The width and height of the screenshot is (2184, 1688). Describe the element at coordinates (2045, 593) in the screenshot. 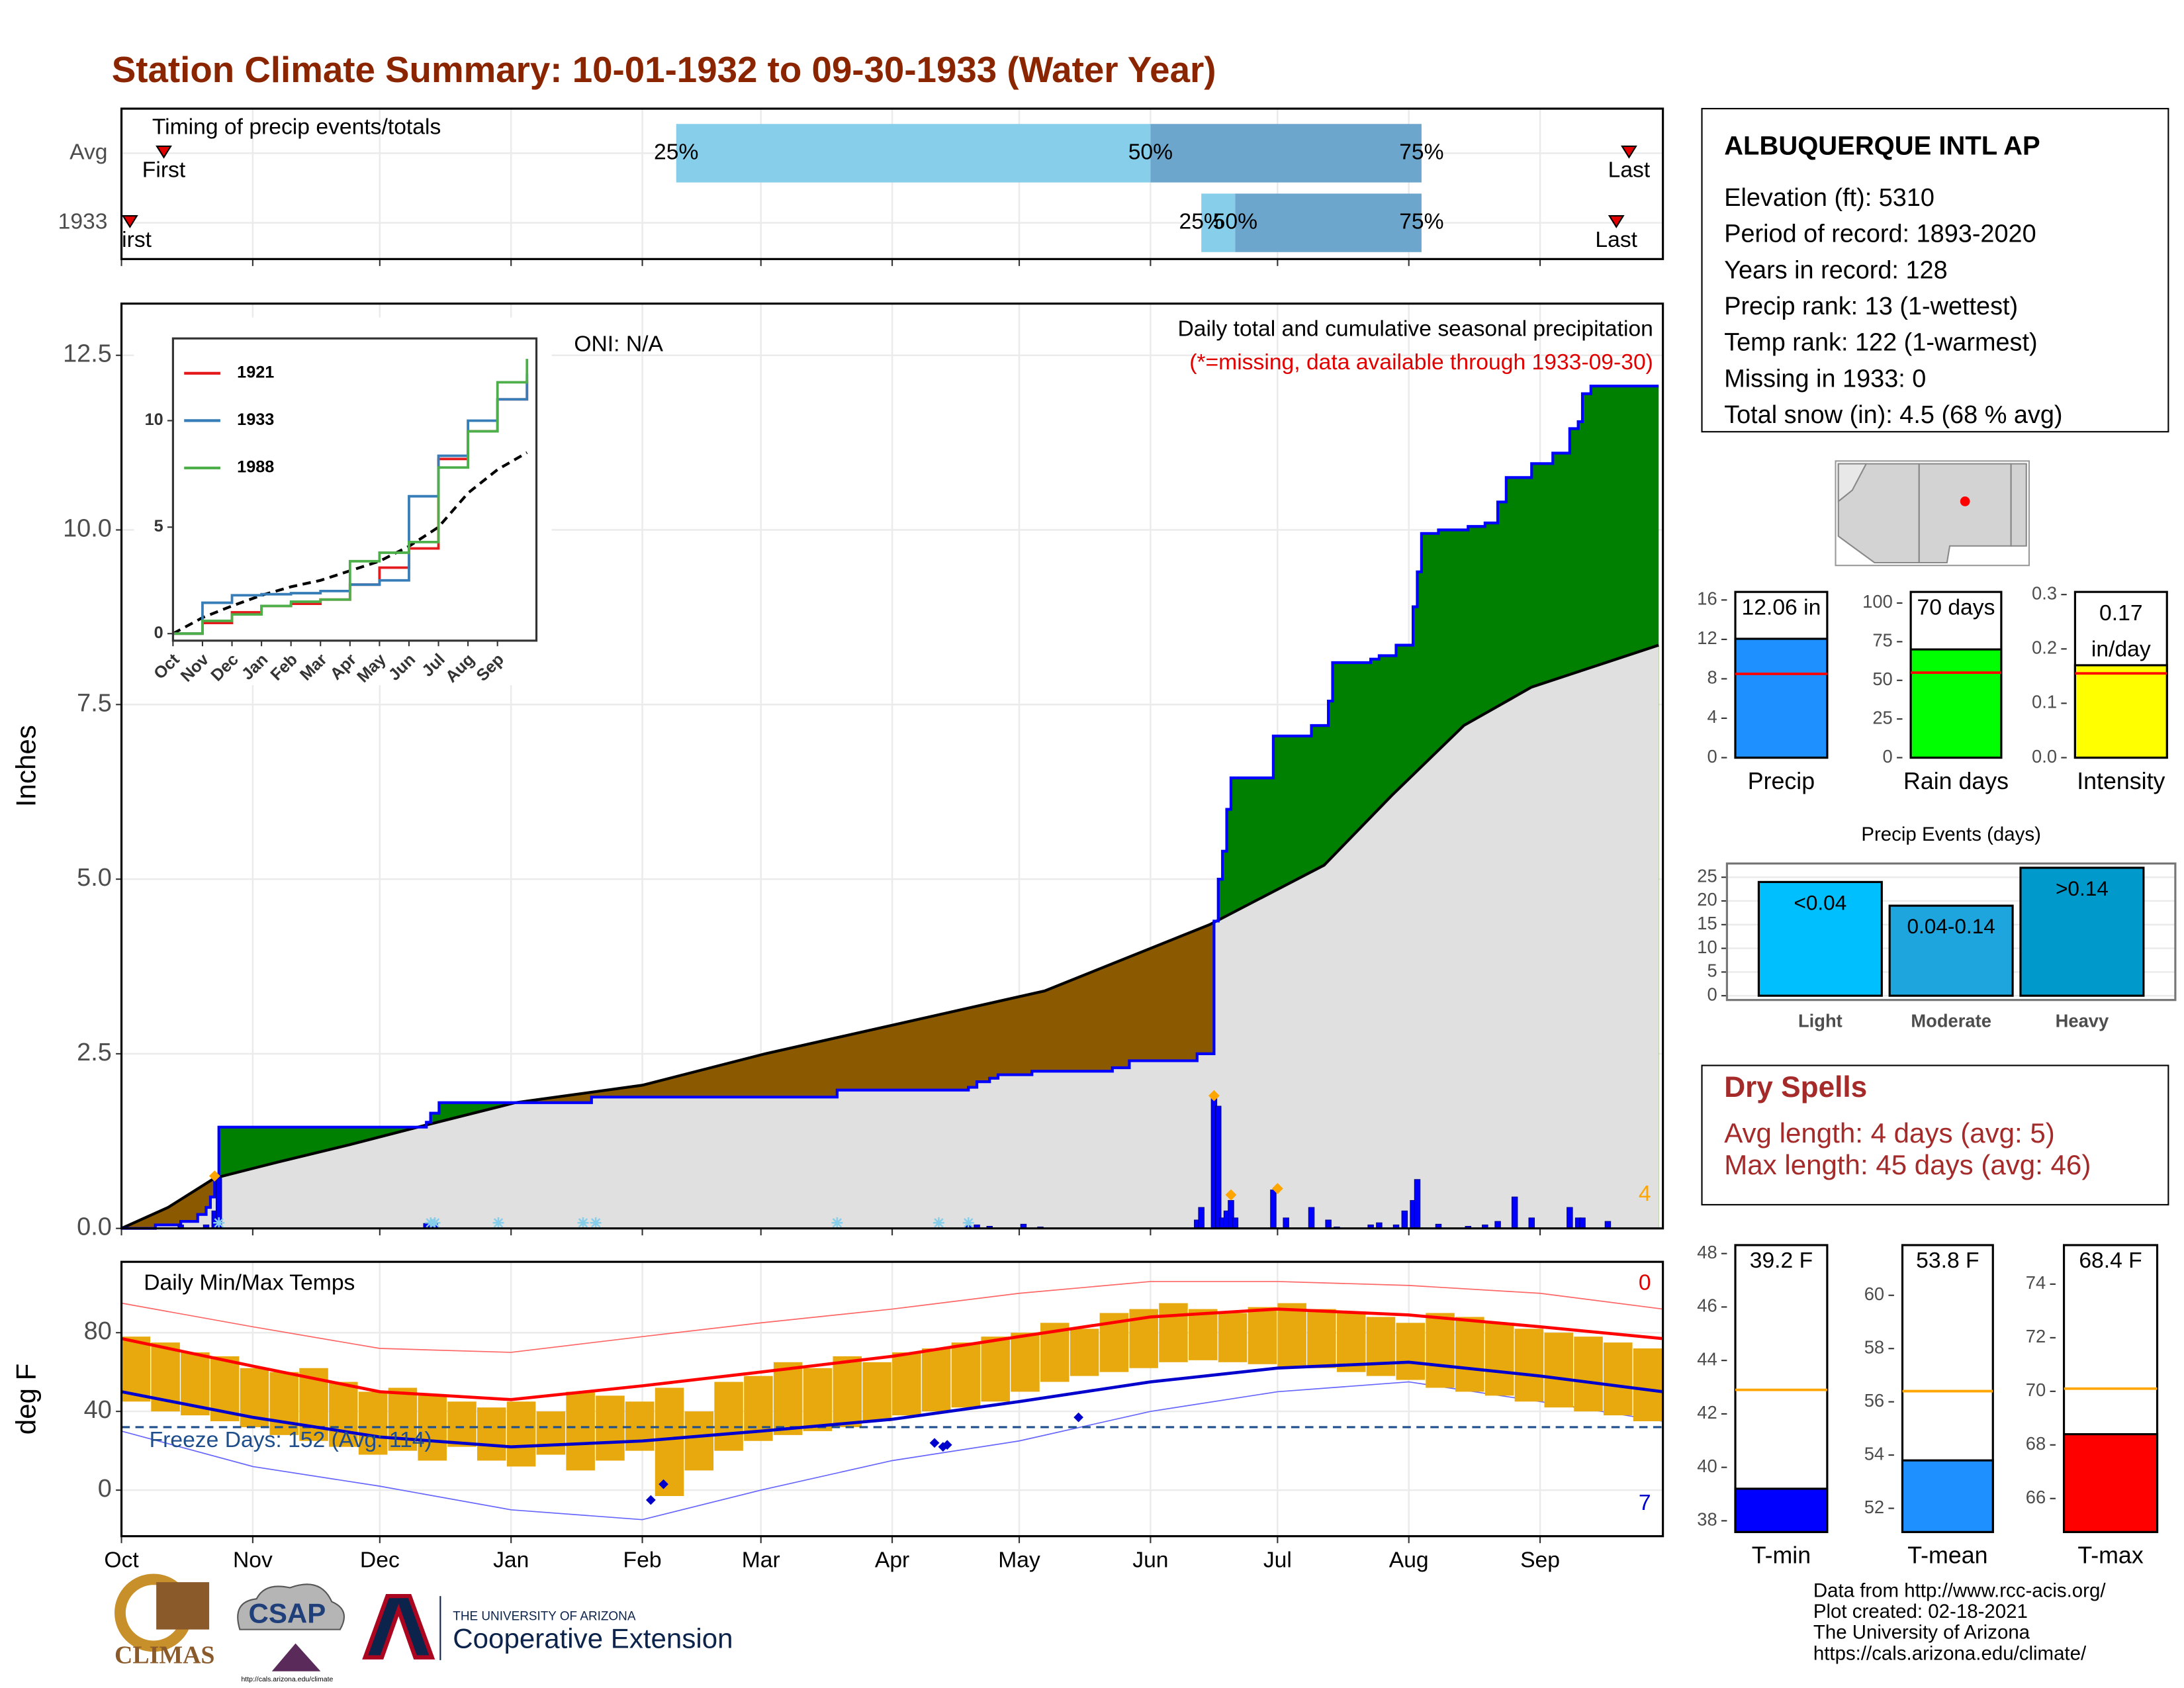

I see `y-tick-label: 0.3` at that location.